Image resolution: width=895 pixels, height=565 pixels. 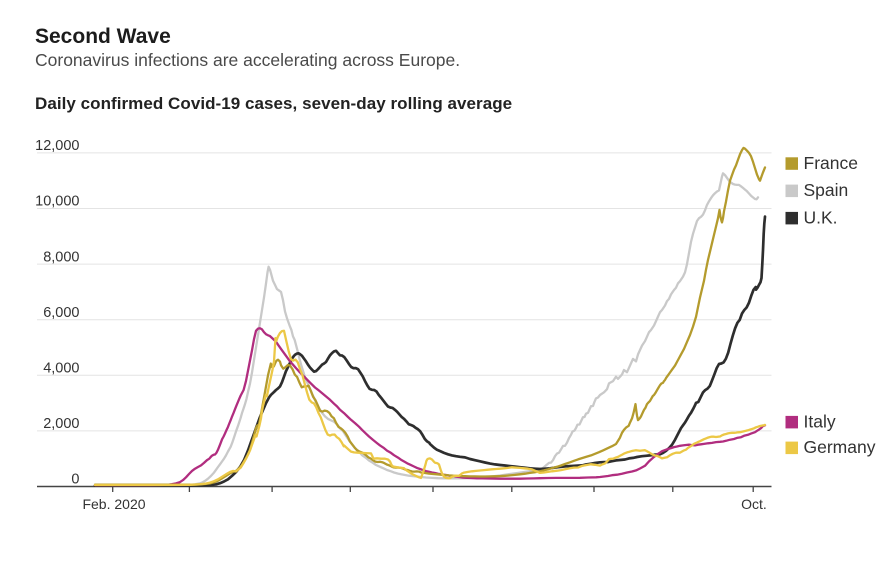 I want to click on svg-text: Feb. 2020, so click(x=113, y=504).